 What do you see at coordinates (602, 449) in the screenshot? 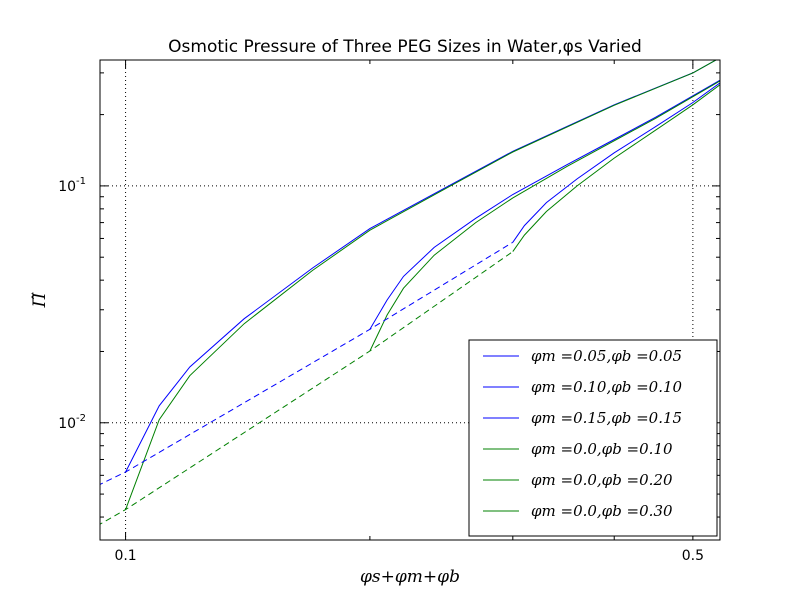
I see `legend-label: φm =0.0,φb =0.10` at bounding box center [602, 449].